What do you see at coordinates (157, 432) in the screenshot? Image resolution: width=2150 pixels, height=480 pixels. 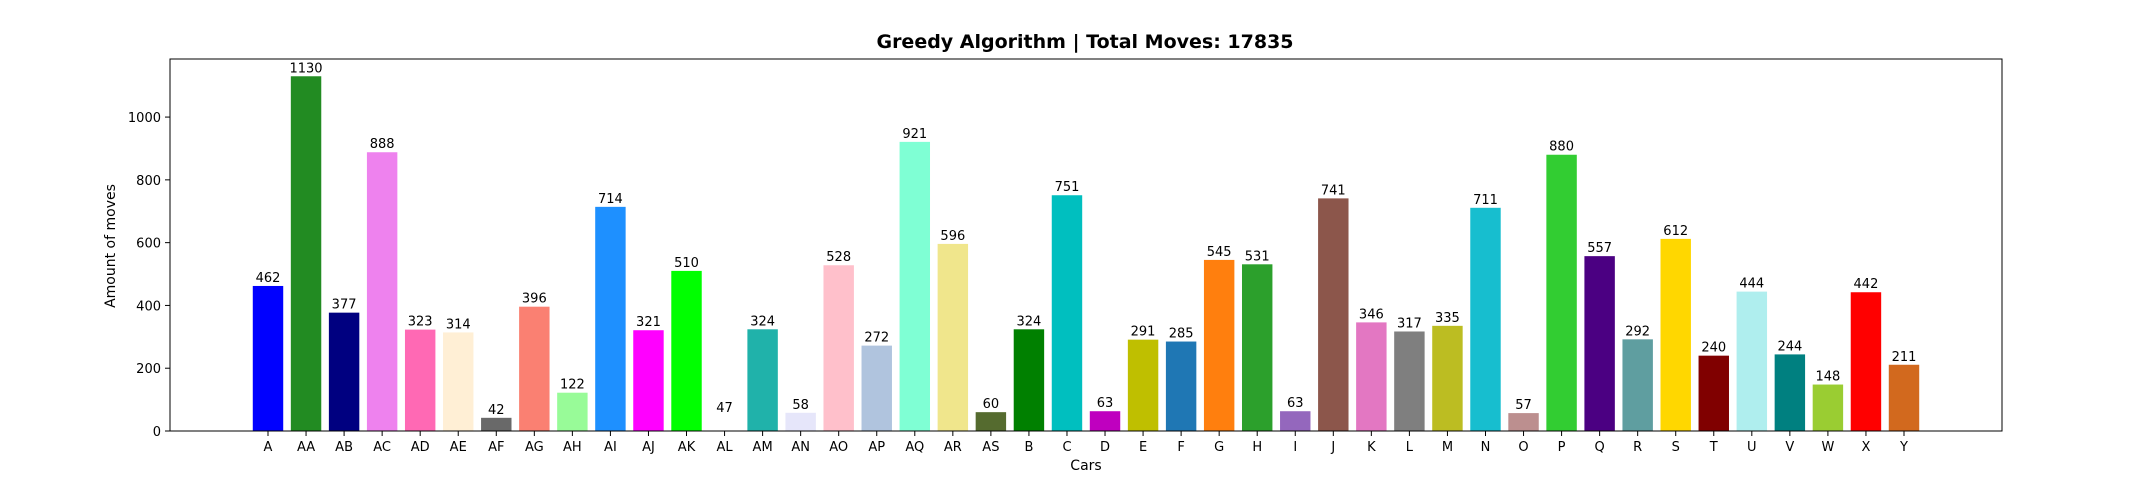 I see `y-tick-label: 0` at bounding box center [157, 432].